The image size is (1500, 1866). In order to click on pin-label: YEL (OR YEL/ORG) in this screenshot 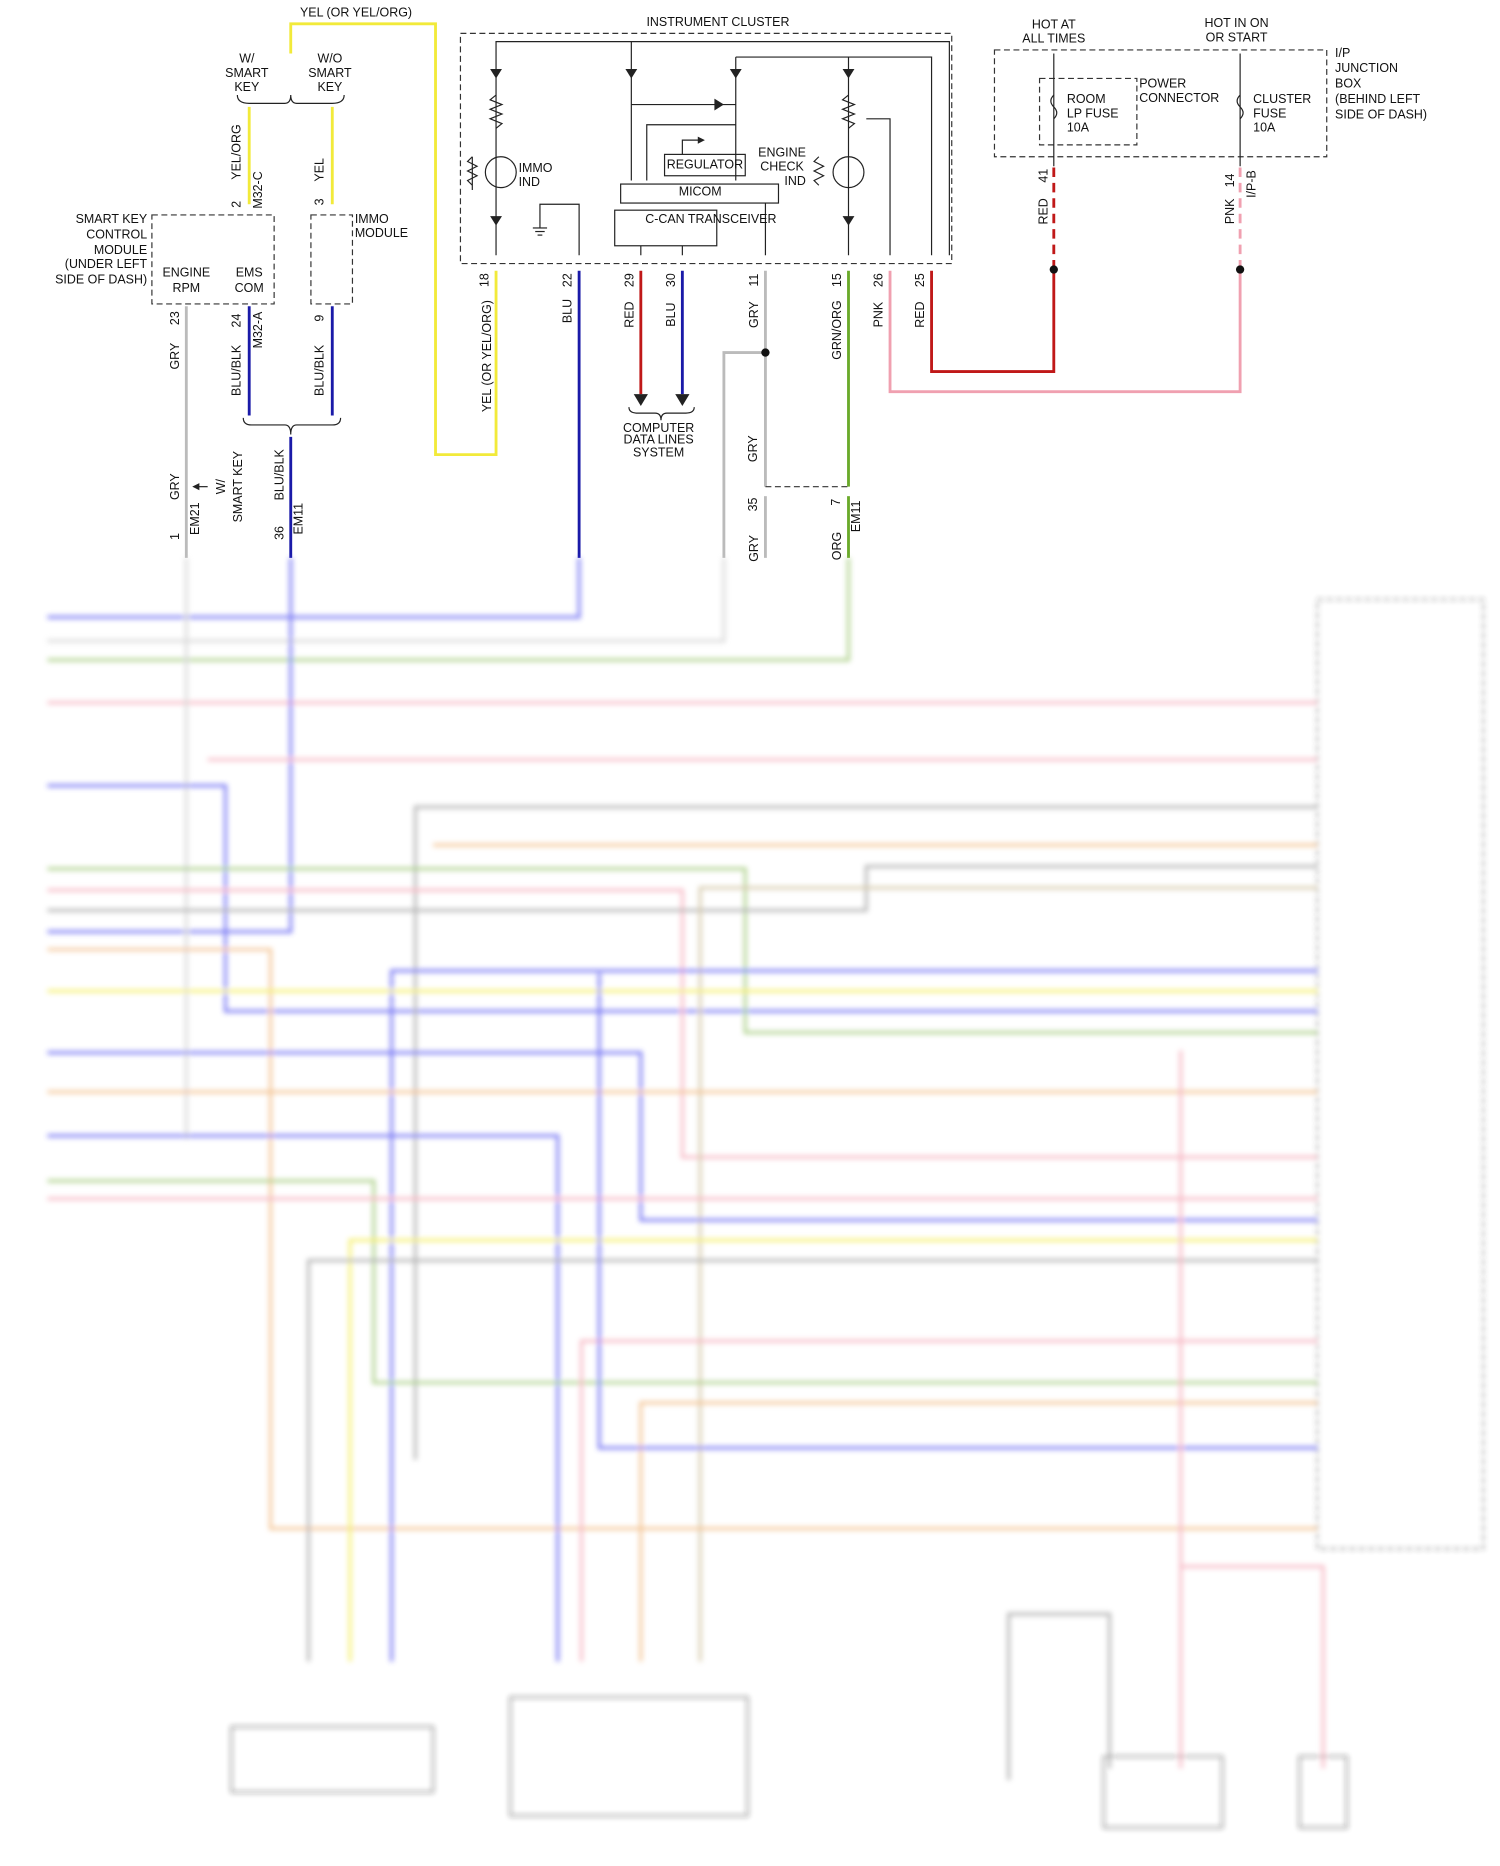, I will do `click(487, 356)`.